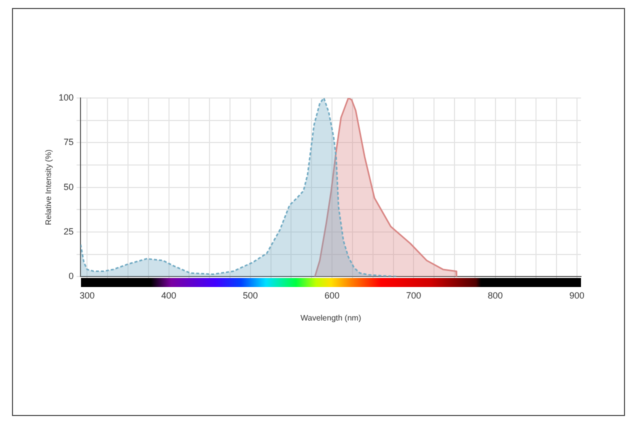 Image resolution: width=639 pixels, height=427 pixels. Describe the element at coordinates (332, 295) in the screenshot. I see `x-tick-label: 600` at that location.